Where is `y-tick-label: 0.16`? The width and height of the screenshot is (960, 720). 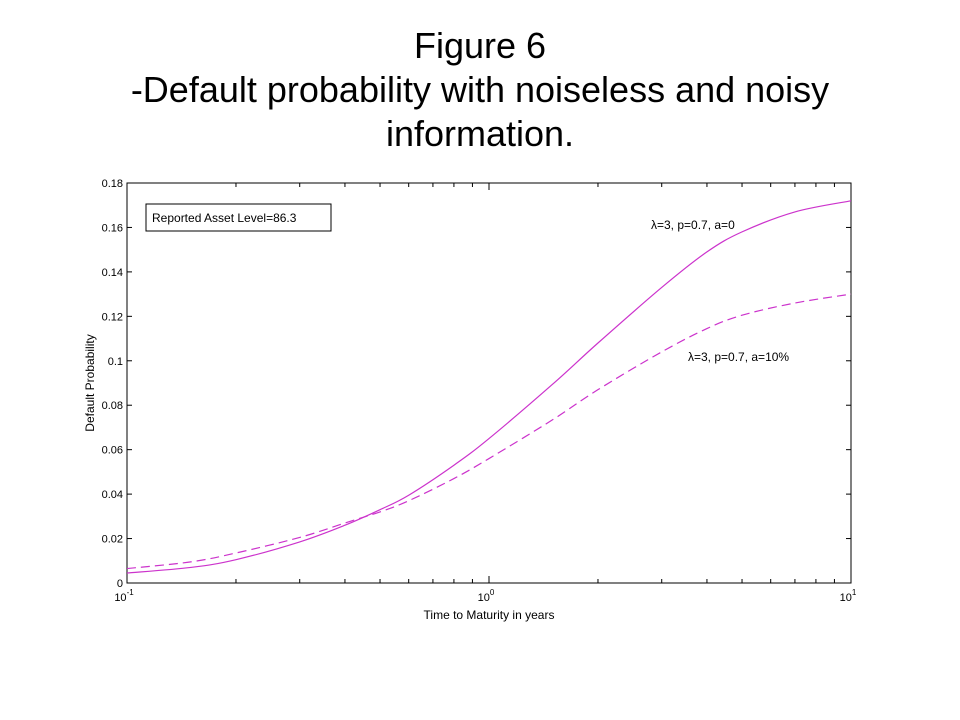 y-tick-label: 0.16 is located at coordinates (112, 228).